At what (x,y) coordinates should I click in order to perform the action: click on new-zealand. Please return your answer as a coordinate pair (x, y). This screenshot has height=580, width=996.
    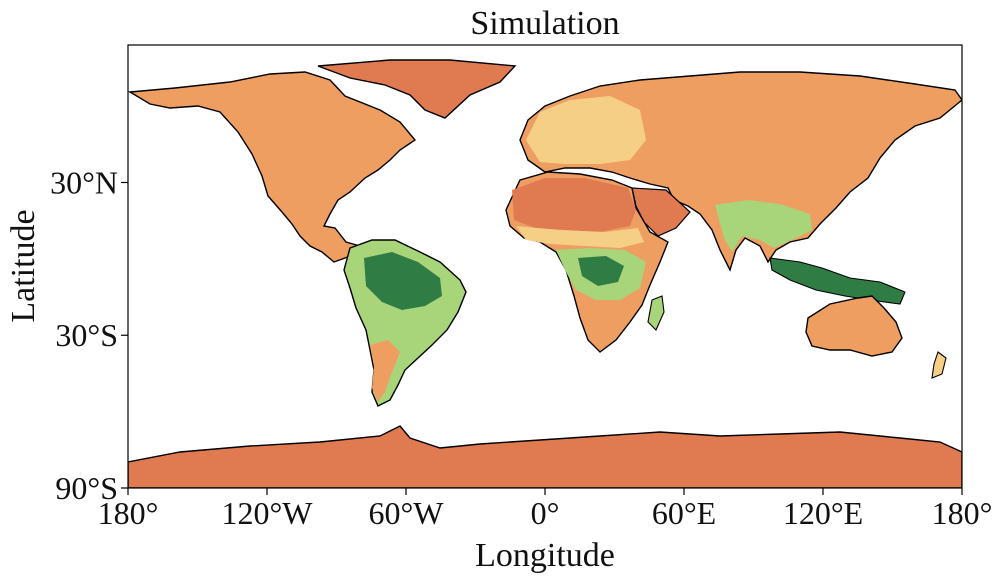
    Looking at the image, I should click on (939, 365).